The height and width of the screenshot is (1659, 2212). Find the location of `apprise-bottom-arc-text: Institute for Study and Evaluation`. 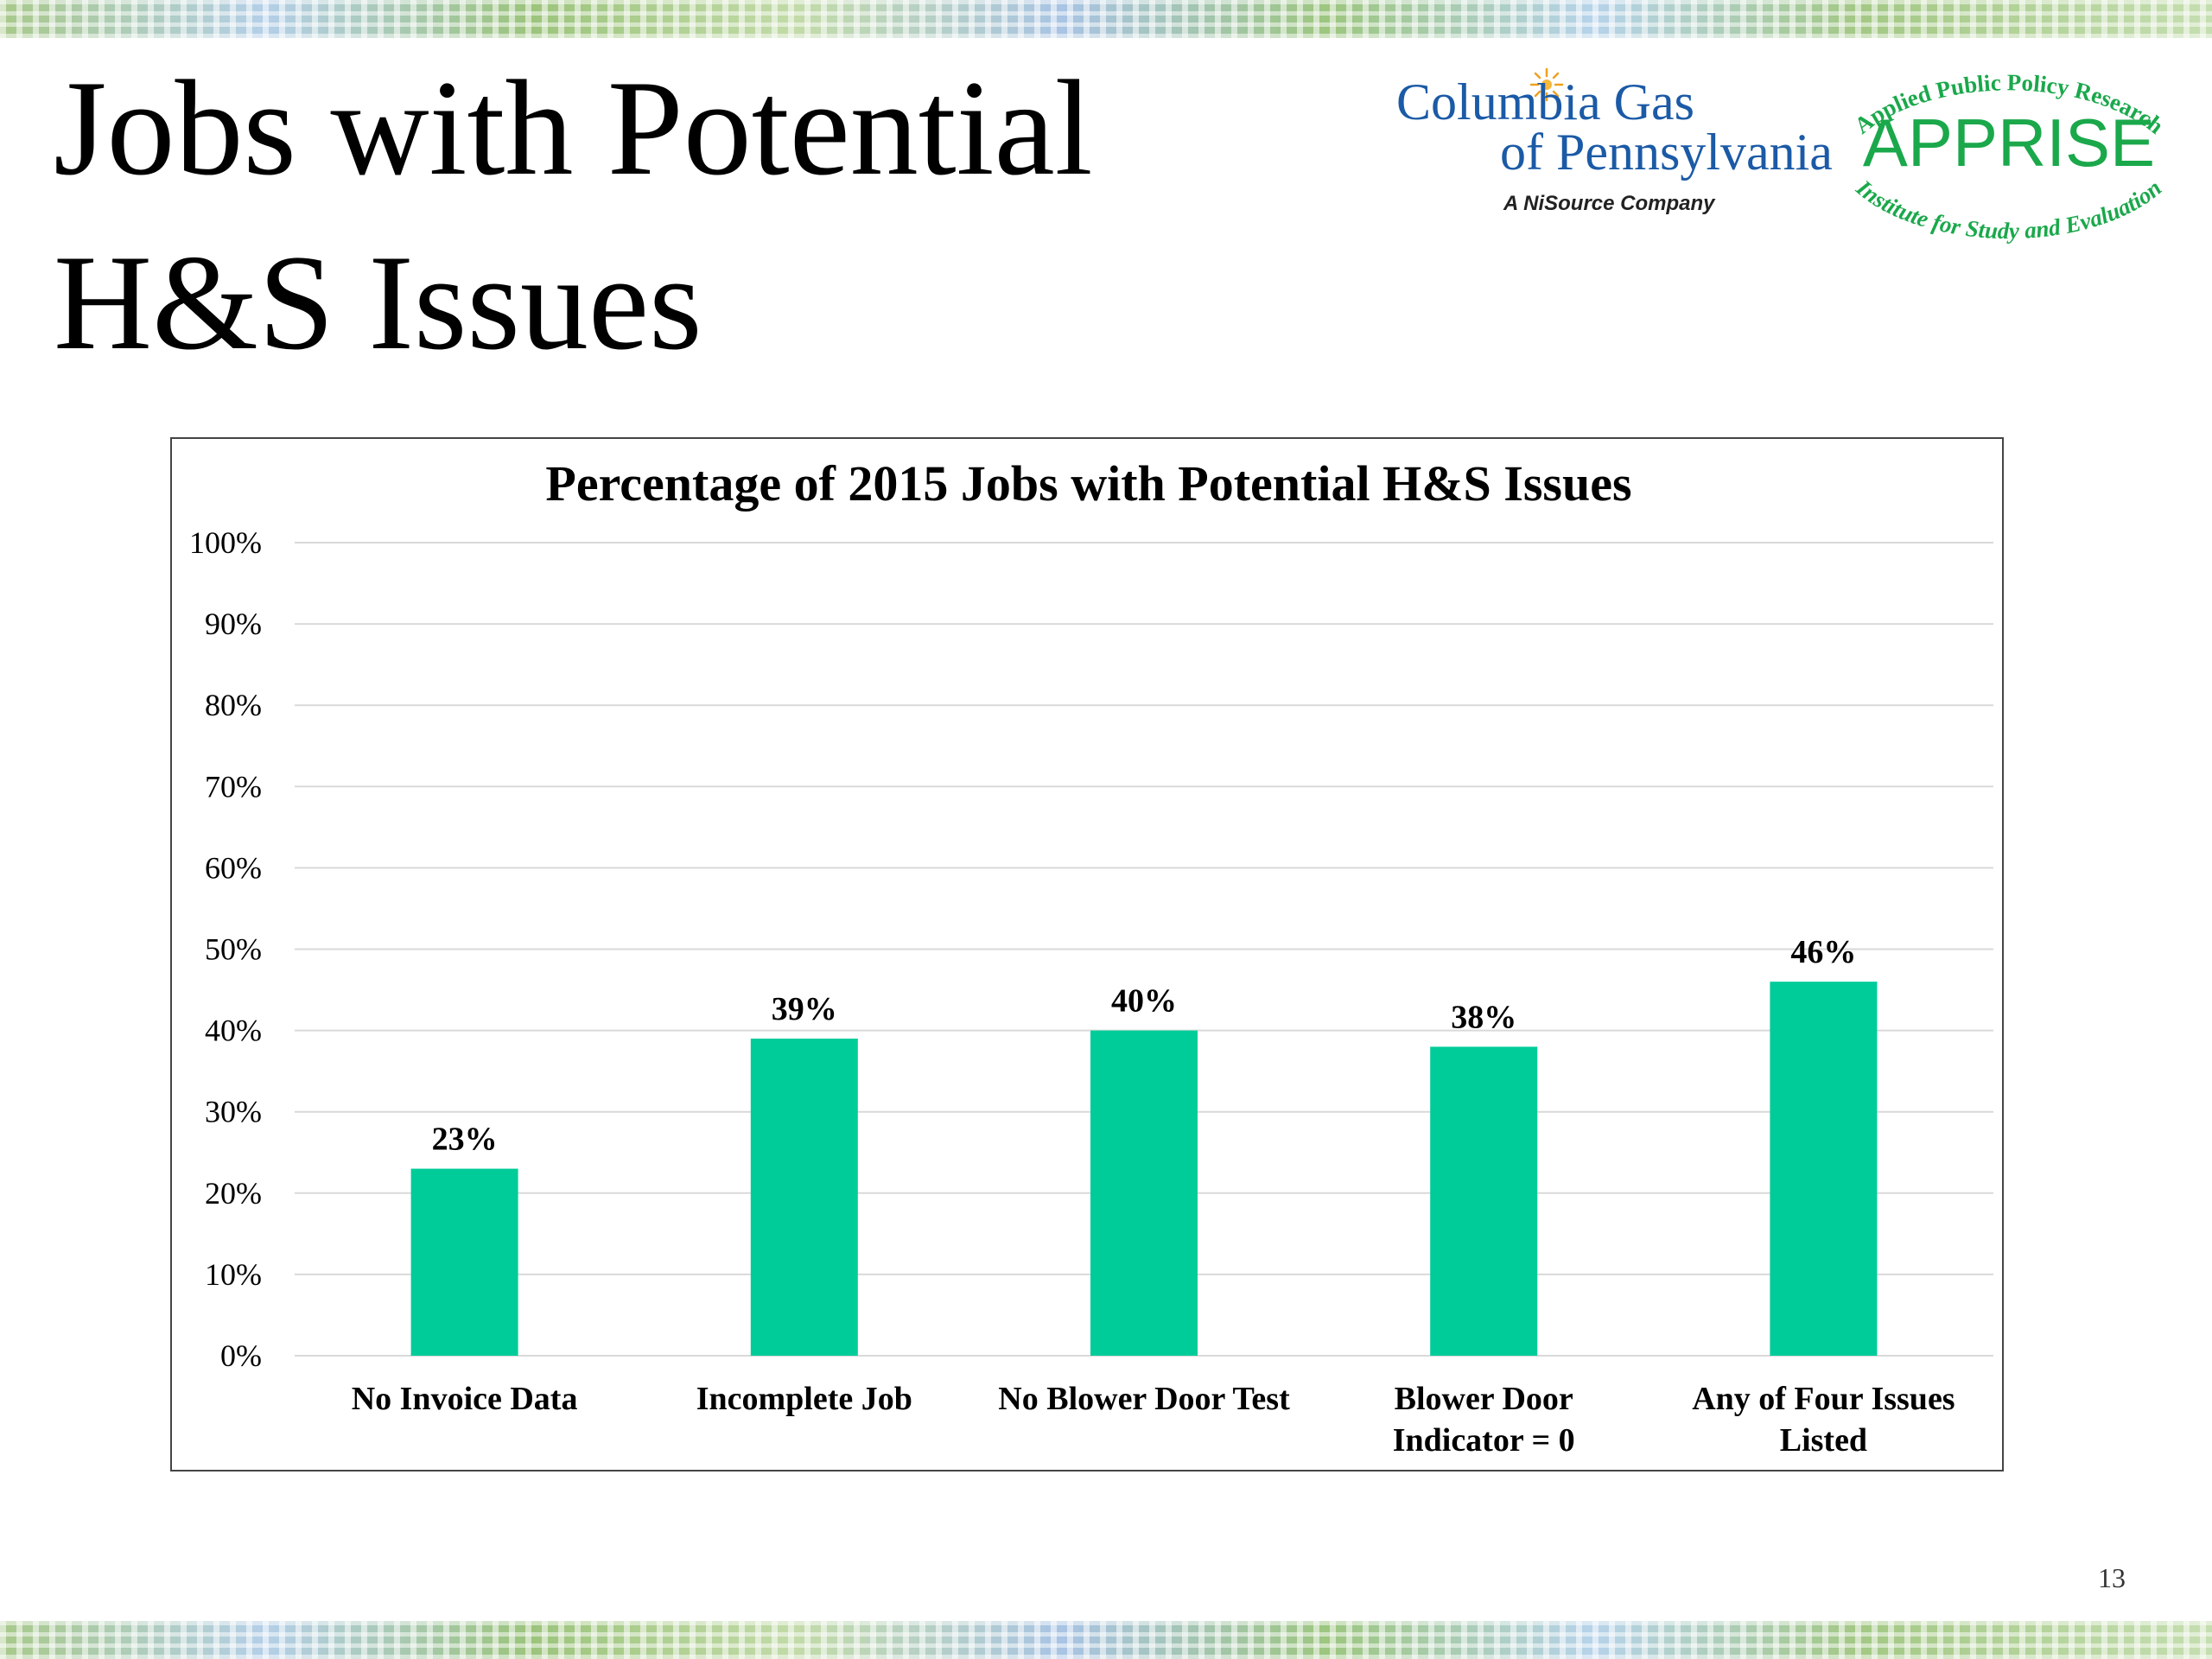

apprise-bottom-arc-text: Institute for Study and Evaluation is located at coordinates (2008, 209).